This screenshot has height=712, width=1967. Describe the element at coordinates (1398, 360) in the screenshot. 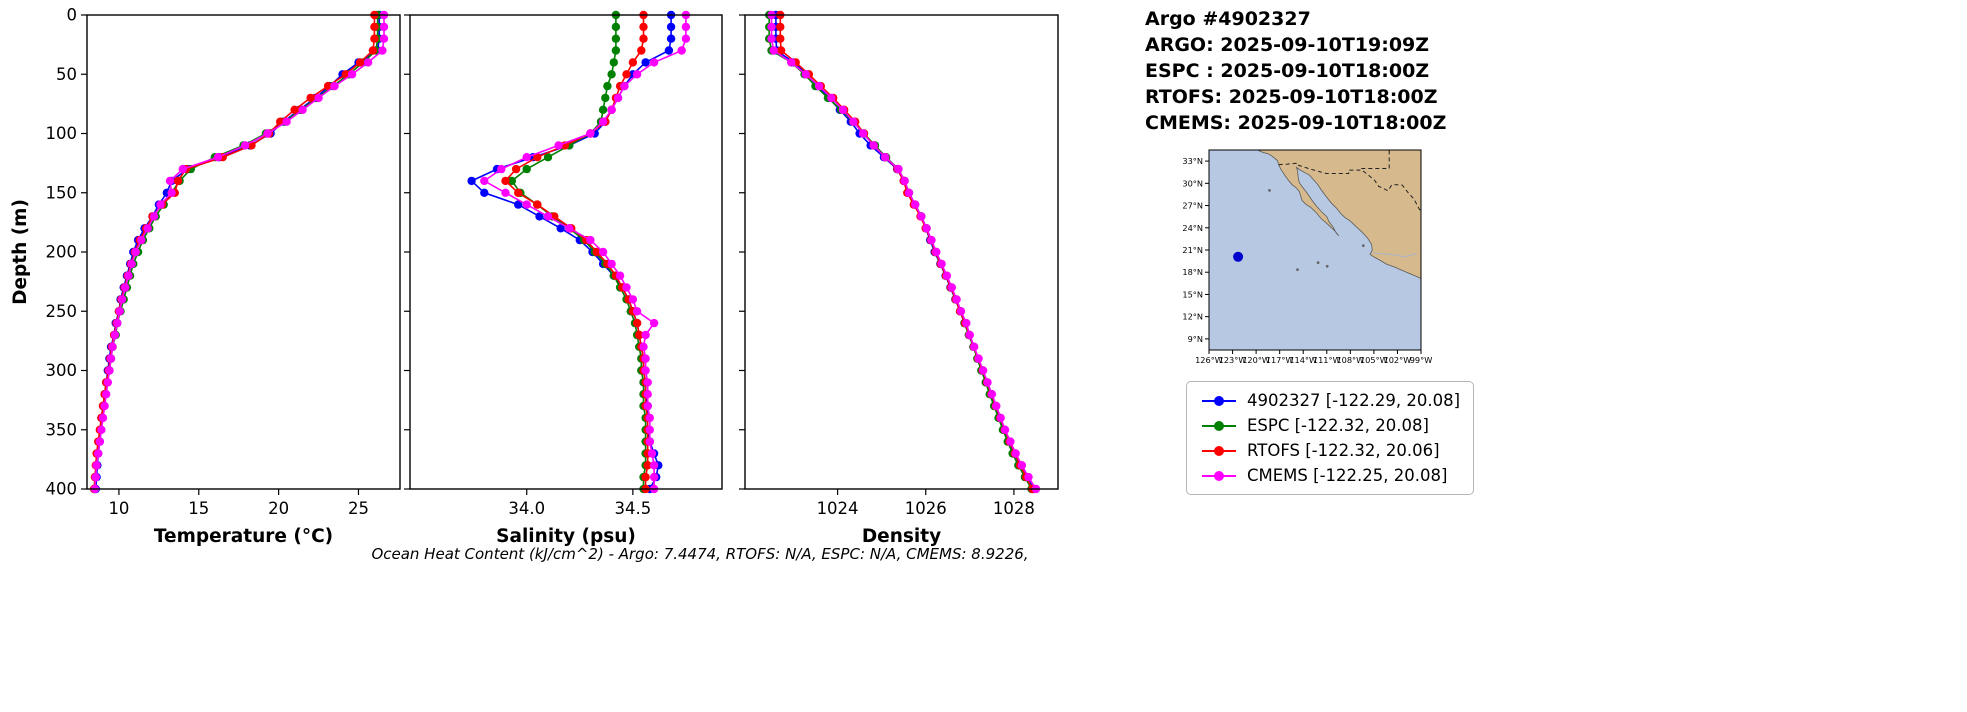

I see `map-lon-label: 102°W` at that location.